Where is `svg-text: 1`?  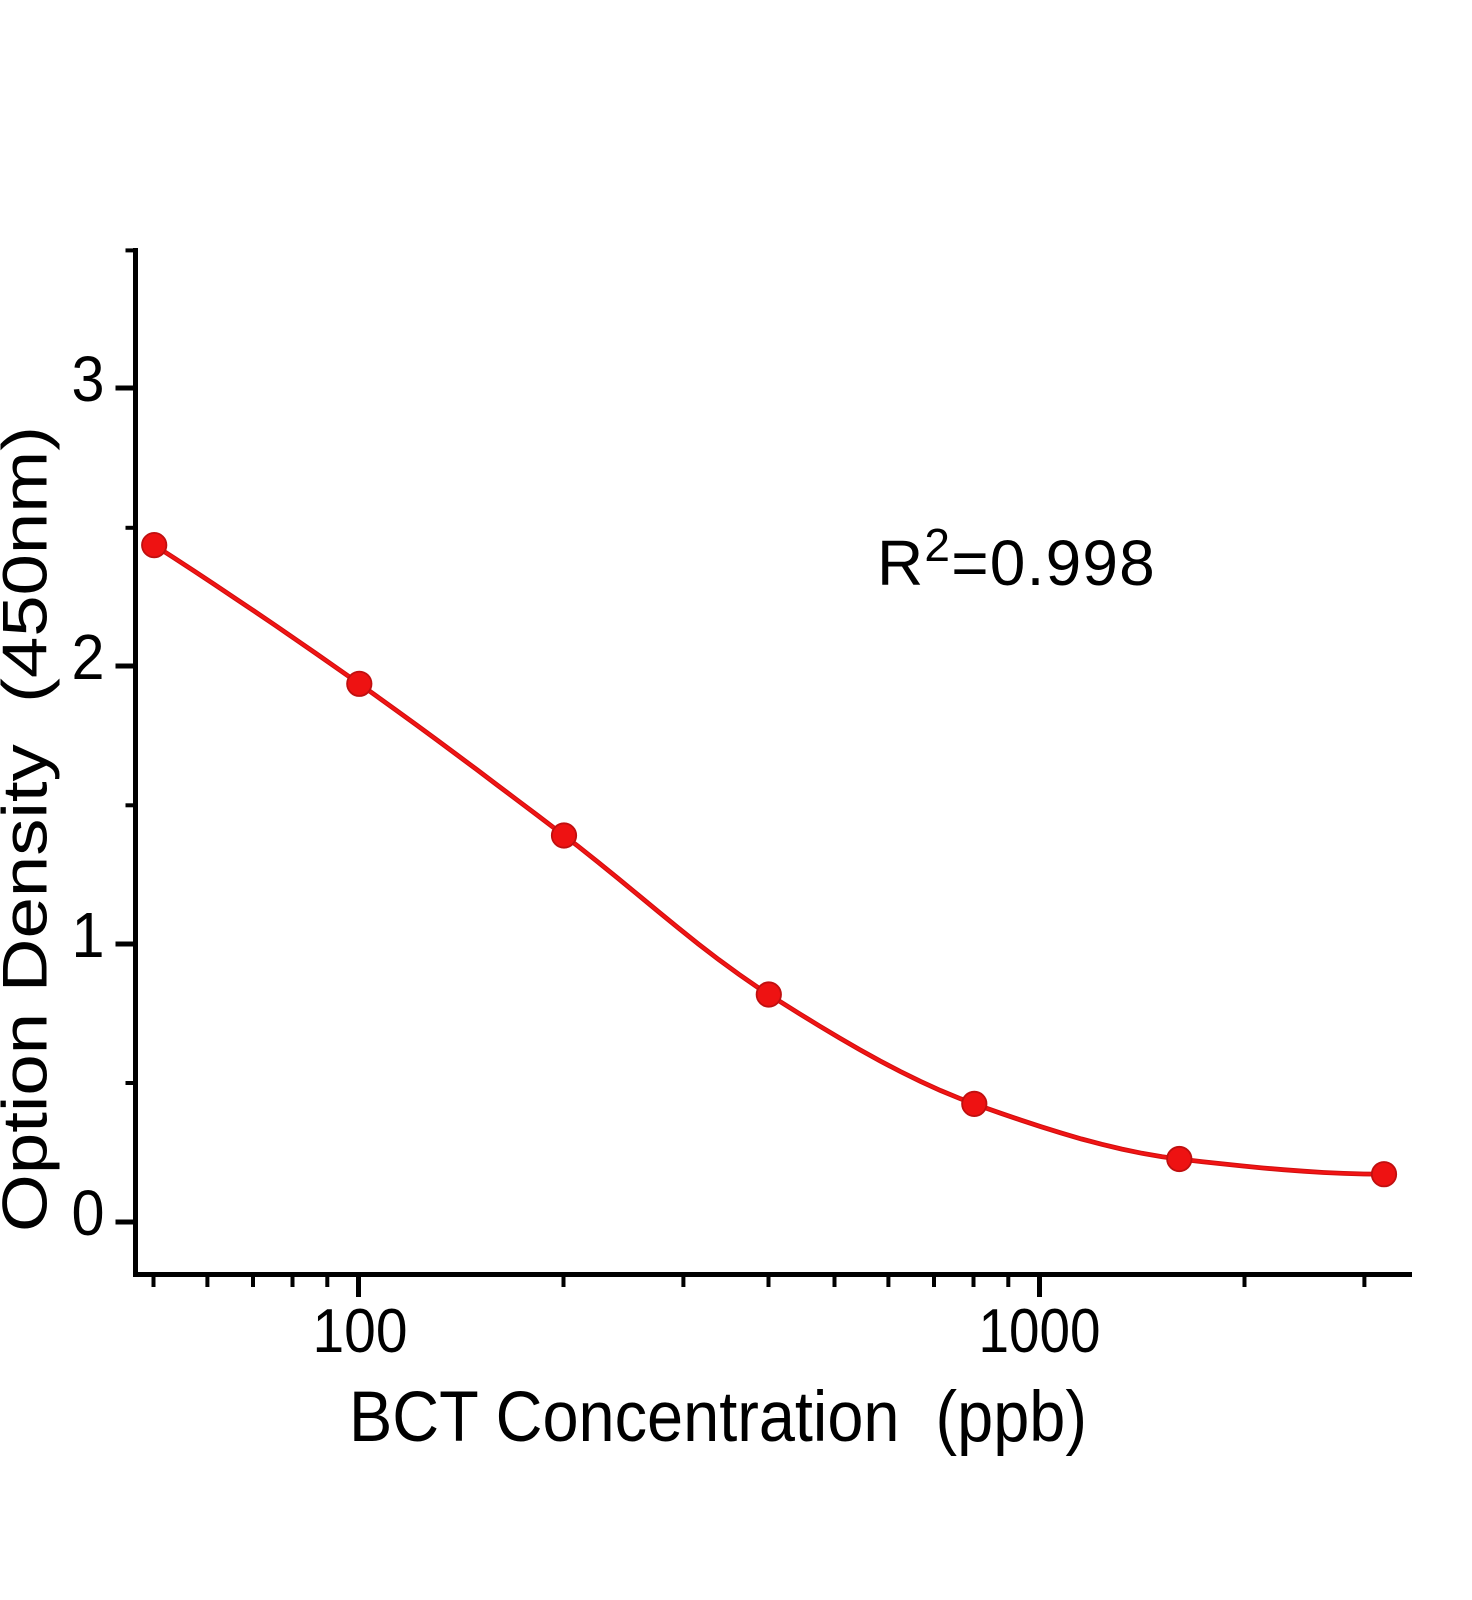 svg-text: 1 is located at coordinates (88, 935).